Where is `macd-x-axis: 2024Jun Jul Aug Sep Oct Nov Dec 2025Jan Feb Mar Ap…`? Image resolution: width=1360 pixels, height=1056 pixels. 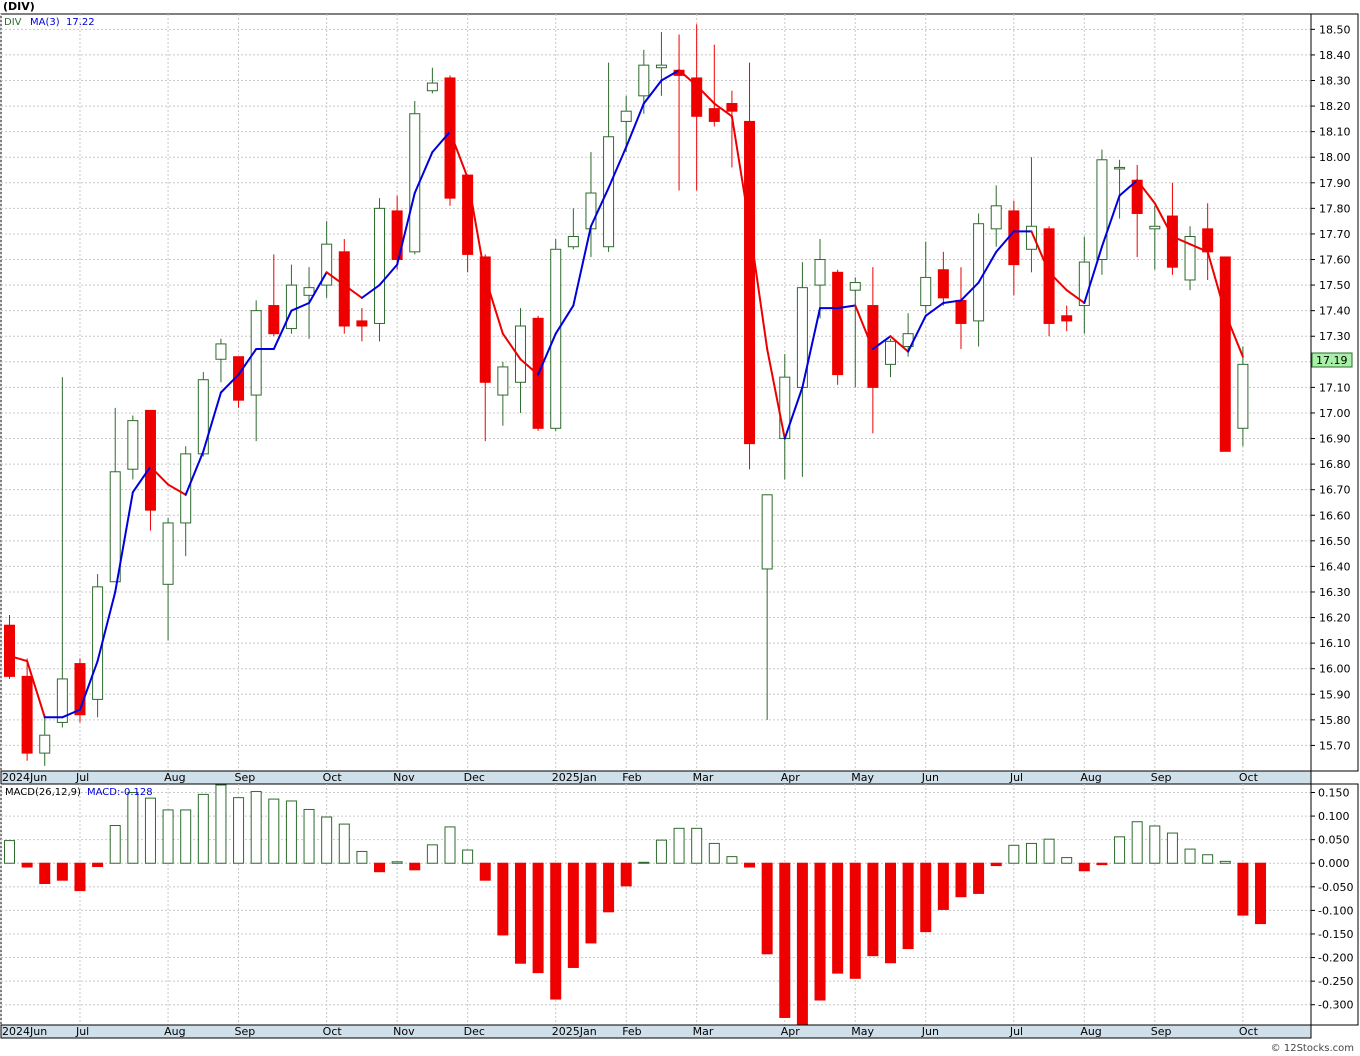
macd-x-axis: 2024Jun Jul Aug Sep Oct Nov Dec 2025Jan Feb Mar Ap… is located at coordinates (656, 1031).